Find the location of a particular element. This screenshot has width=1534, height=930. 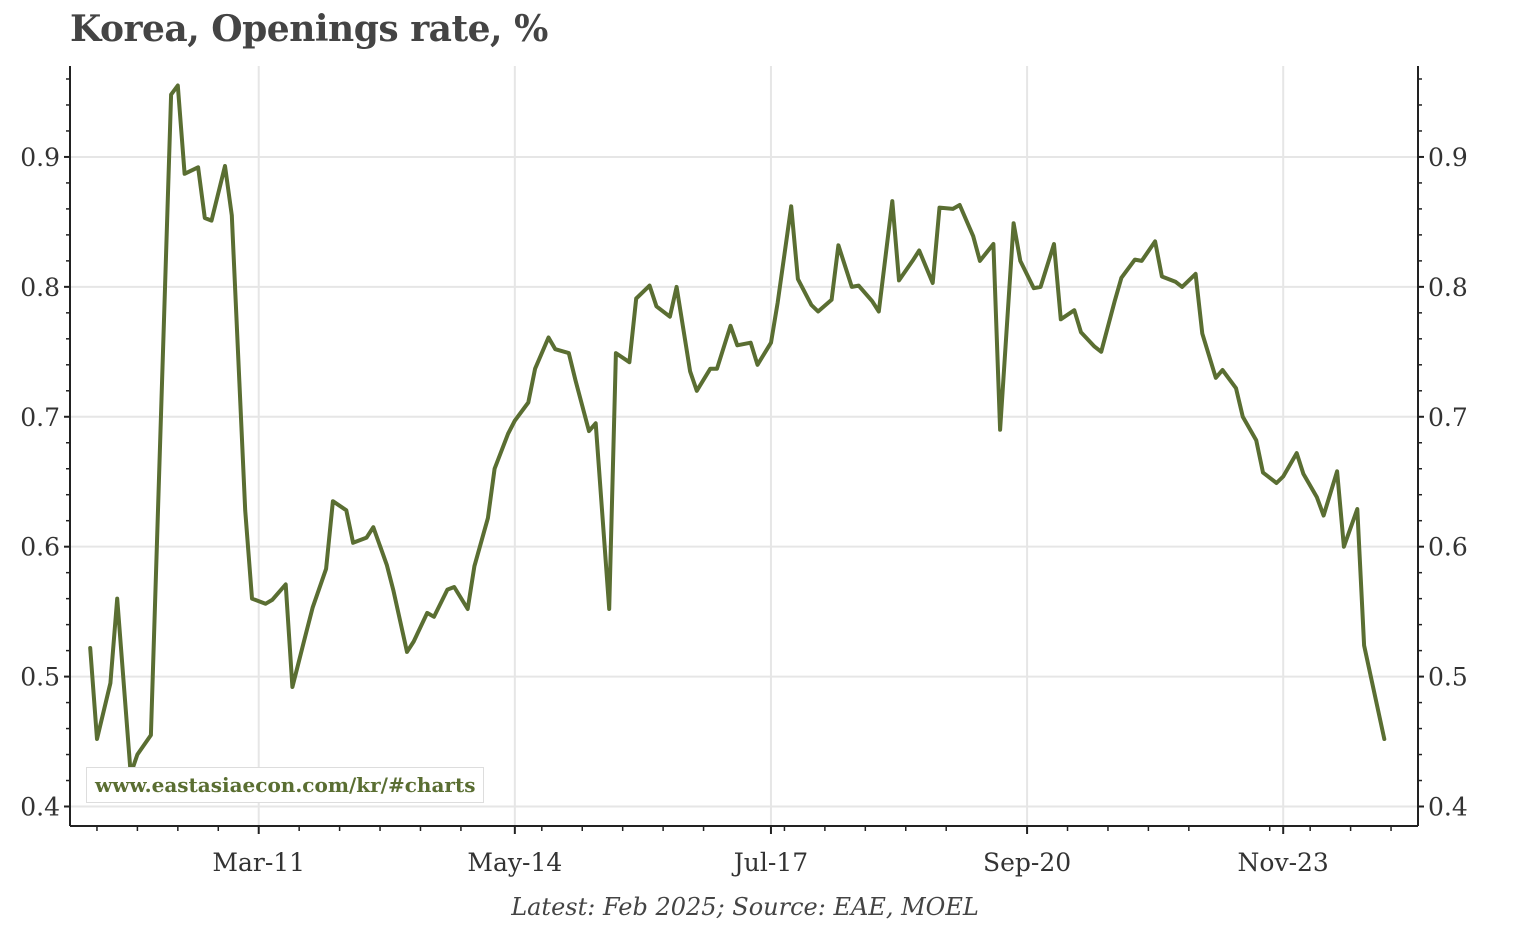

chart-title: Korea, Openings rate, % is located at coordinates (309, 29).